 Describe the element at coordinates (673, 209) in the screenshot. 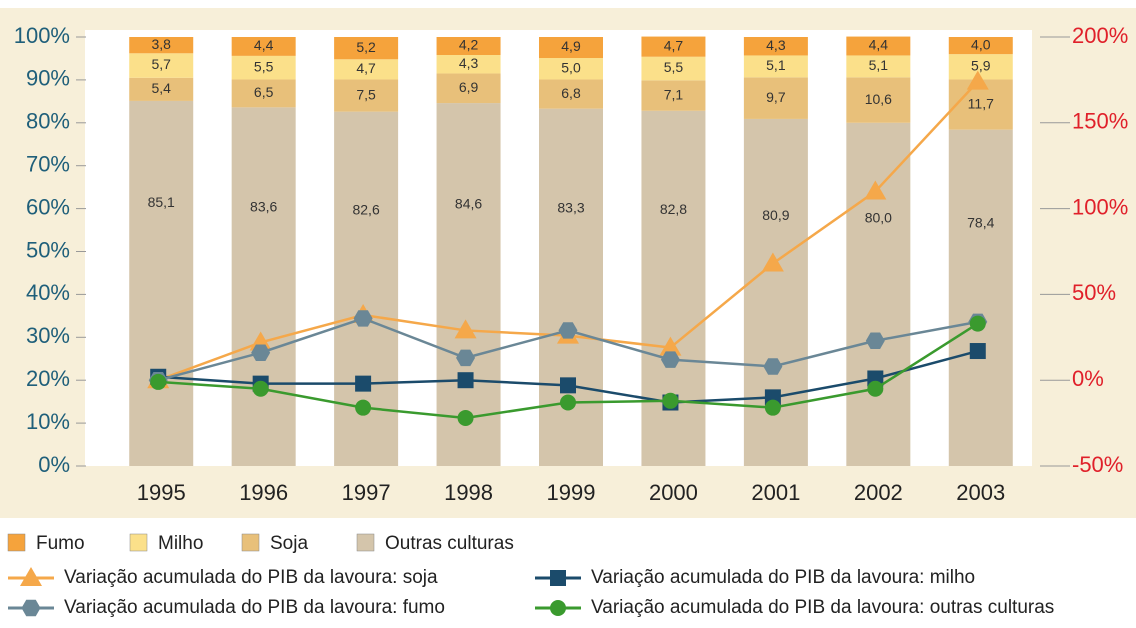

I see `bar-value-label: 82,8` at that location.